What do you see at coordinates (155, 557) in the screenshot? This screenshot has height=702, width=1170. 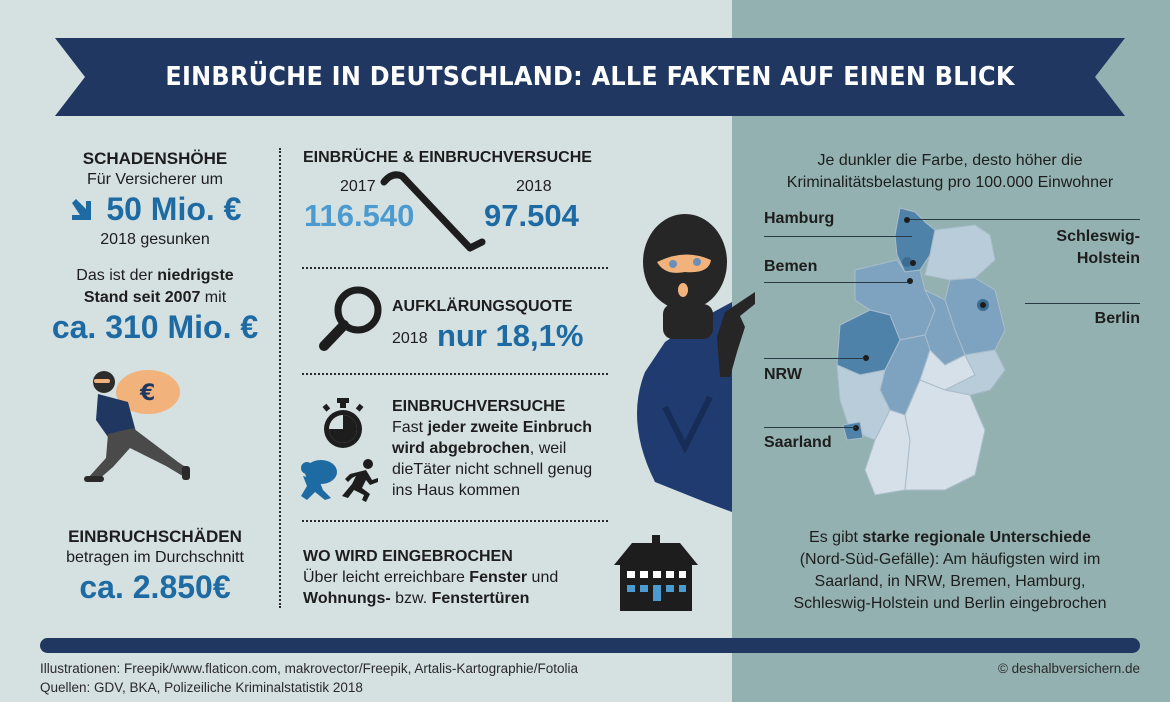 I see `average-line1: betragen im Durchschnitt` at bounding box center [155, 557].